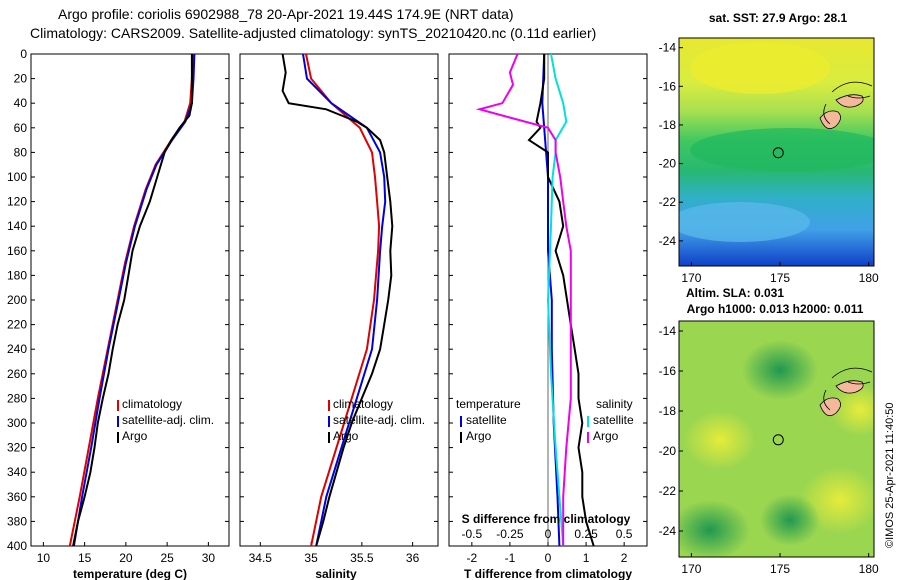 Image resolution: width=900 pixels, height=580 pixels. Describe the element at coordinates (17, 472) in the screenshot. I see `depth-tick-label: 340` at that location.